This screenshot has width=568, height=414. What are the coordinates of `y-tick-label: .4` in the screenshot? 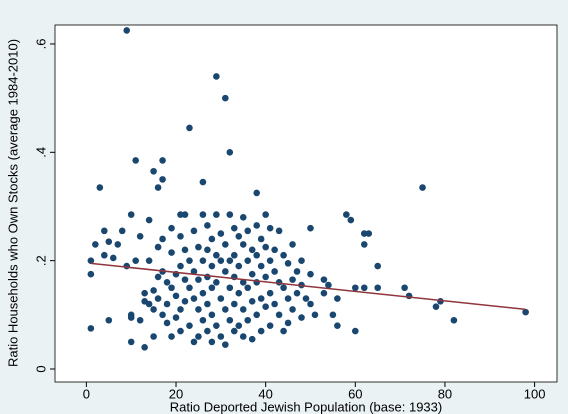 It's located at (40, 152).